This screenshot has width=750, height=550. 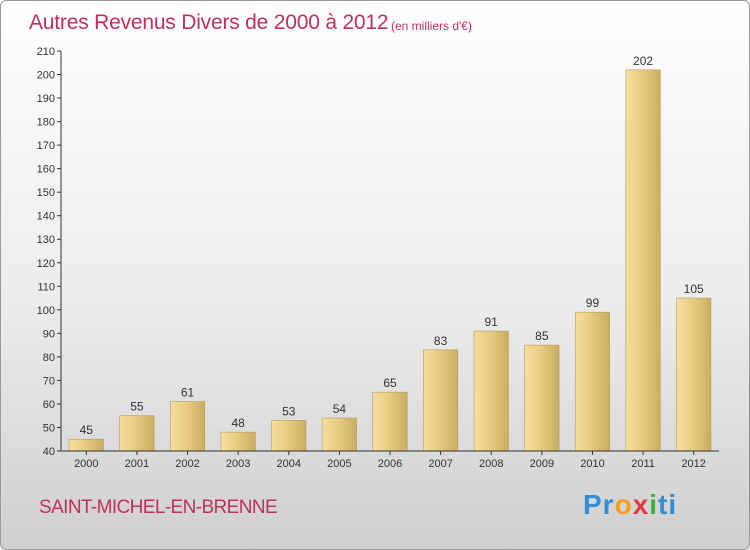 What do you see at coordinates (46, 217) in the screenshot?
I see `y-tick-label: 140` at bounding box center [46, 217].